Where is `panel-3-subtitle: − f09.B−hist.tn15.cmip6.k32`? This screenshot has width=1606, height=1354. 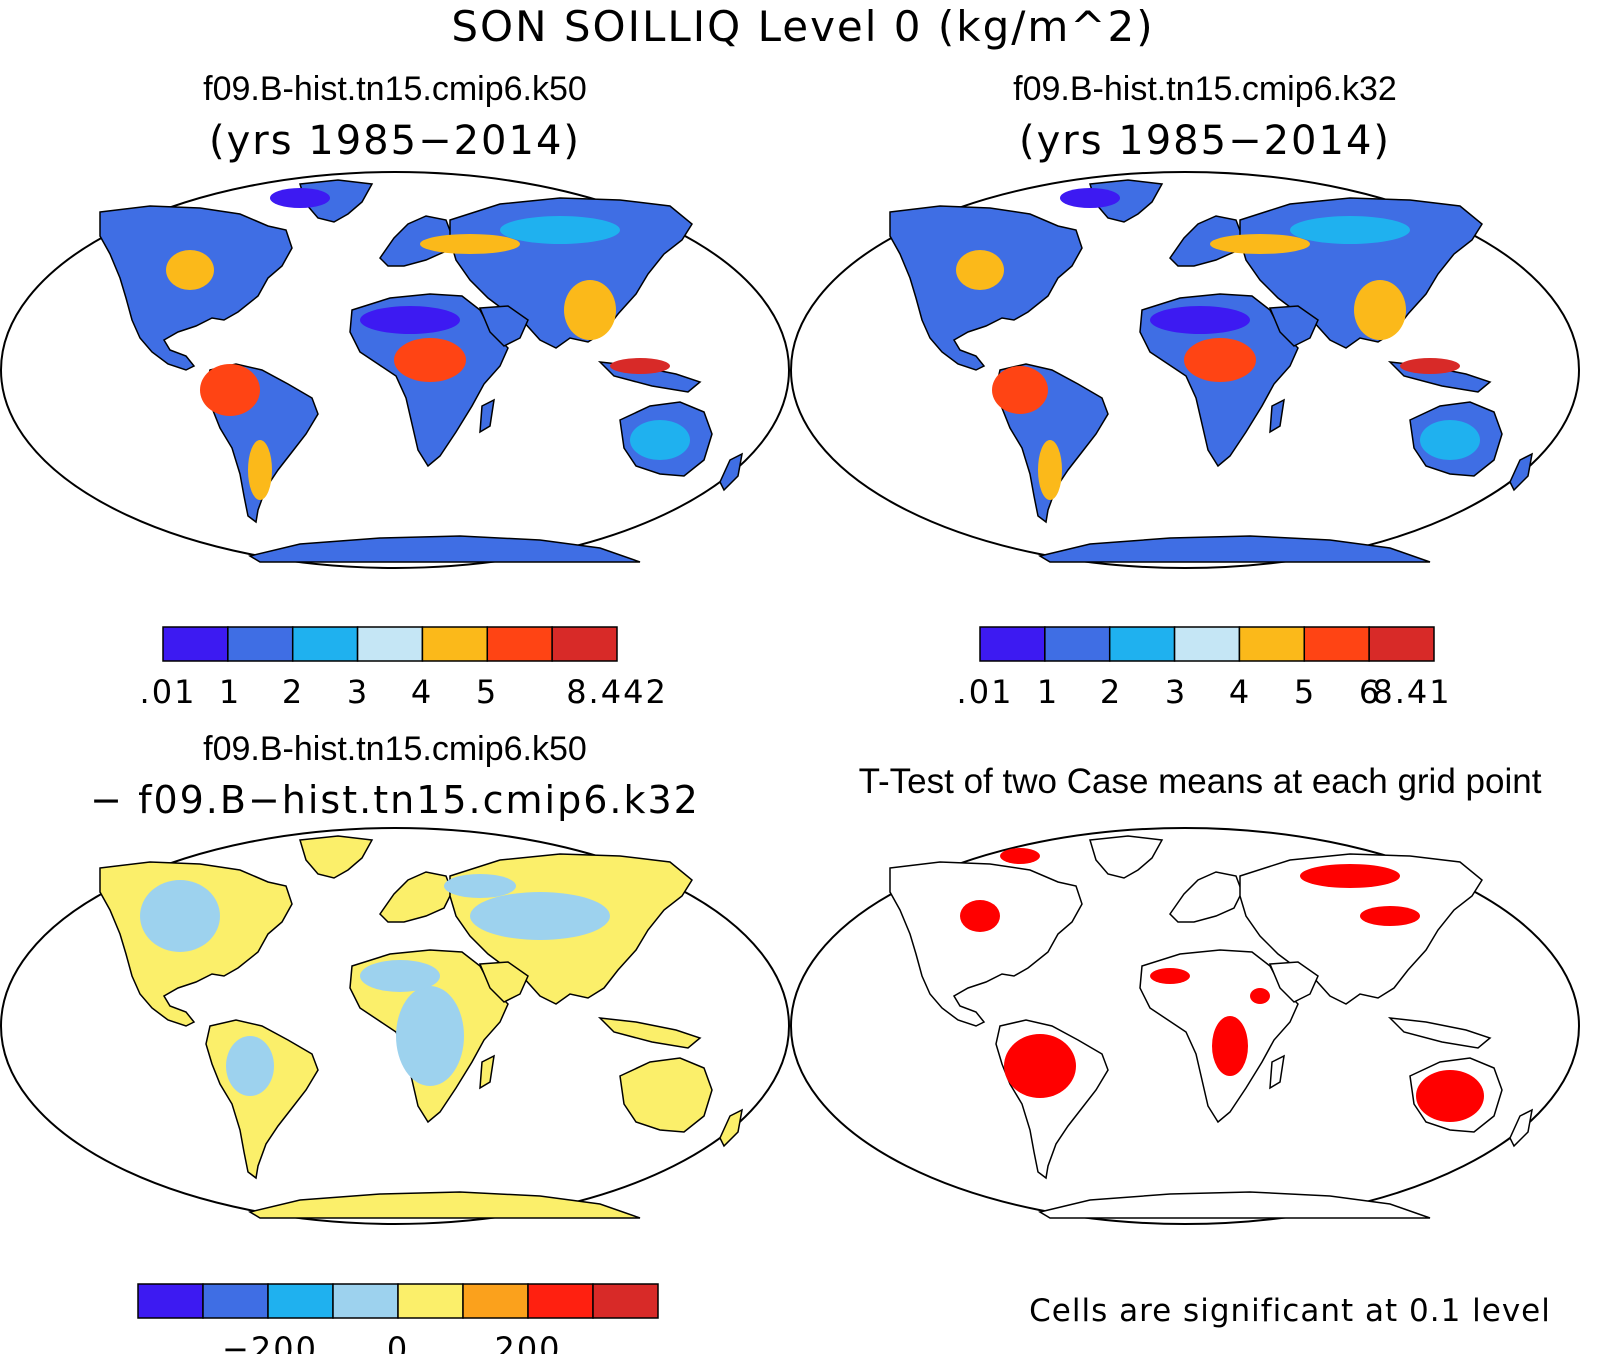 panel-3-subtitle: − f09.B−hist.tn15.cmip6.k32 is located at coordinates (395, 800).